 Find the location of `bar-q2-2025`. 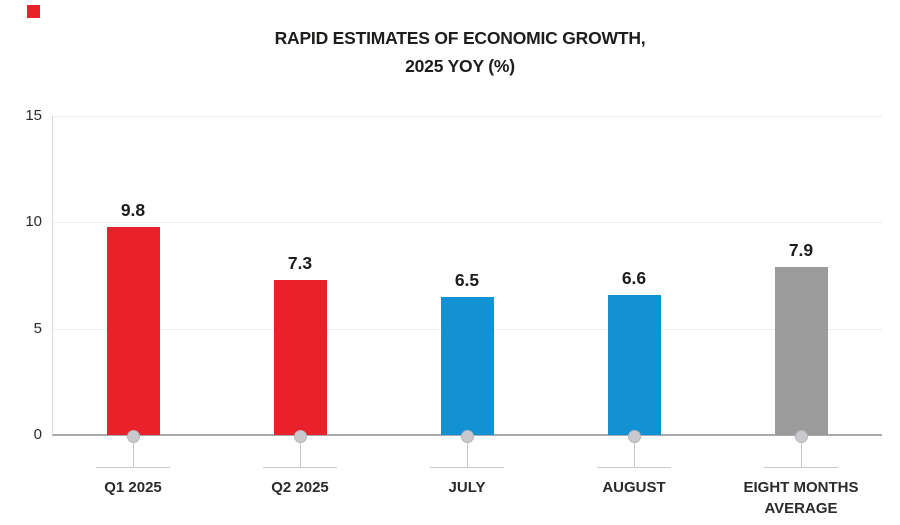

bar-q2-2025 is located at coordinates (300, 357).